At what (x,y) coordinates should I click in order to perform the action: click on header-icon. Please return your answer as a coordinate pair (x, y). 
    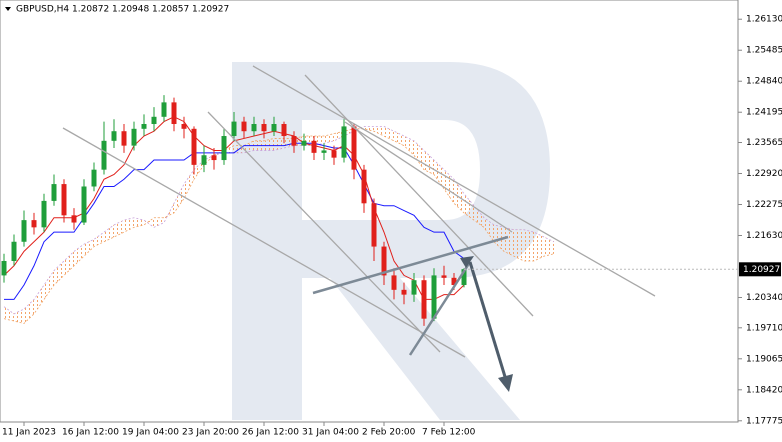
    Looking at the image, I should click on (8, 9).